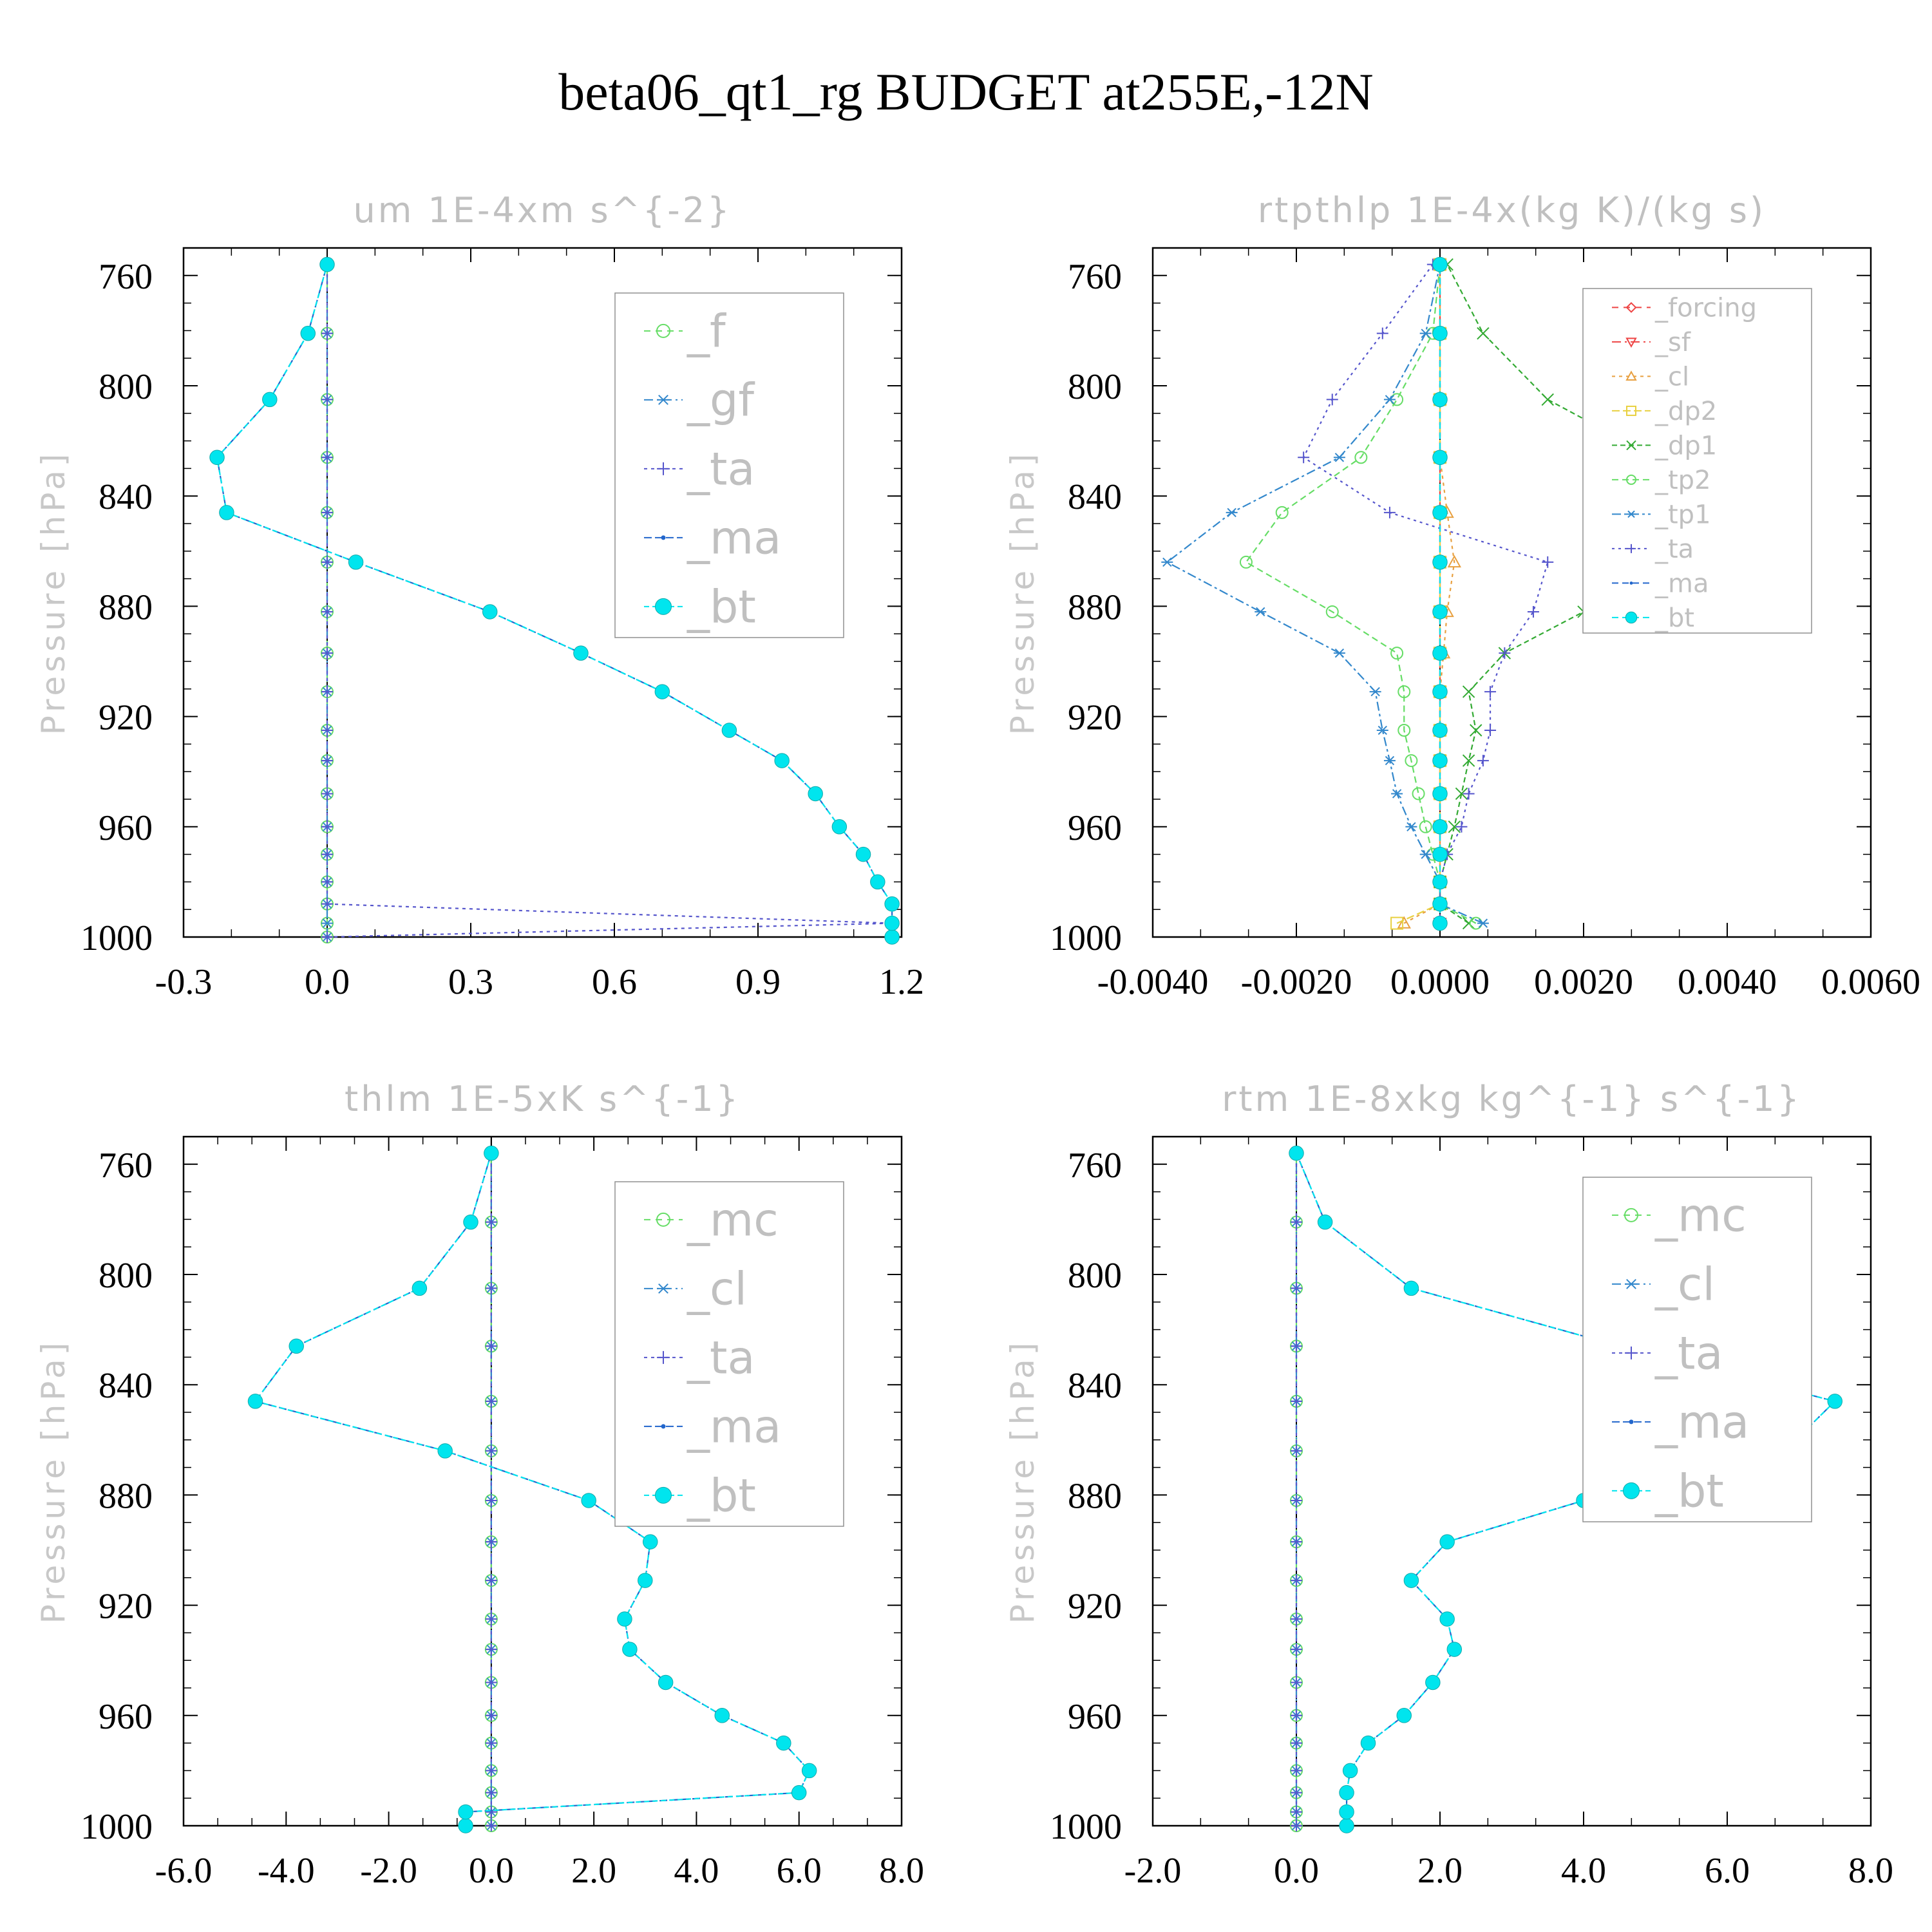 The height and width of the screenshot is (1932, 1932). Describe the element at coordinates (492, 1871) in the screenshot. I see `x-tick-label: 0.0` at that location.